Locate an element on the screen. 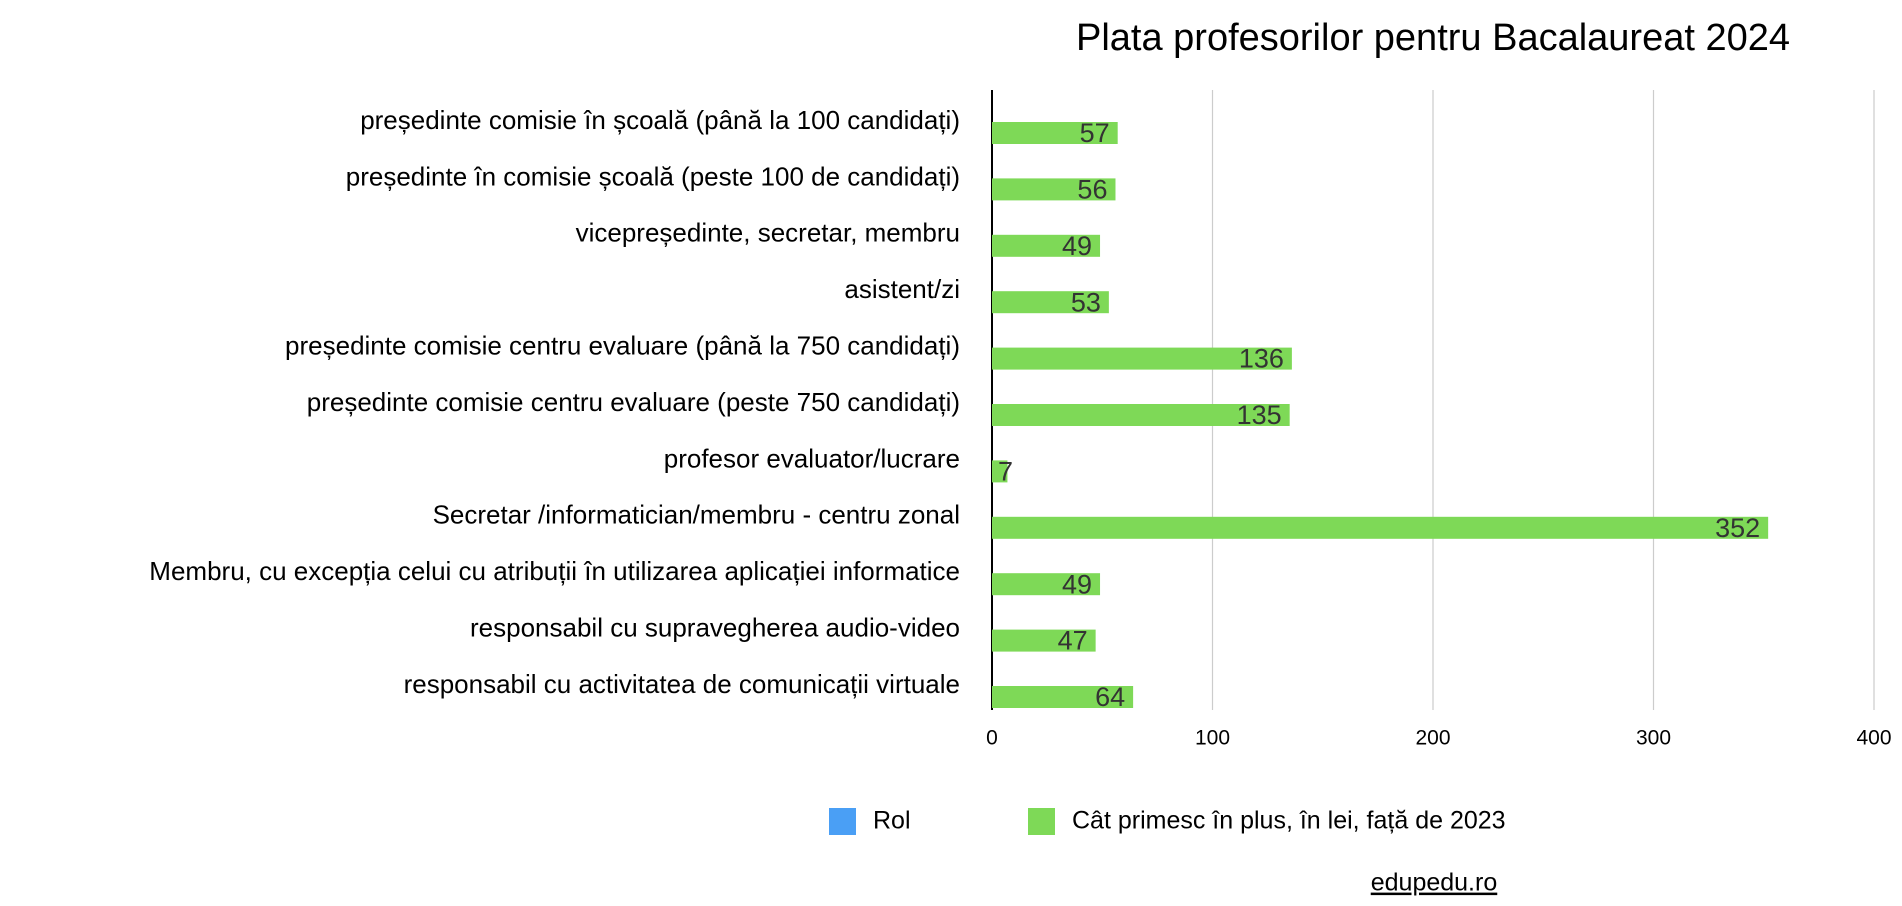  data-label: 64 is located at coordinates (1110, 697).